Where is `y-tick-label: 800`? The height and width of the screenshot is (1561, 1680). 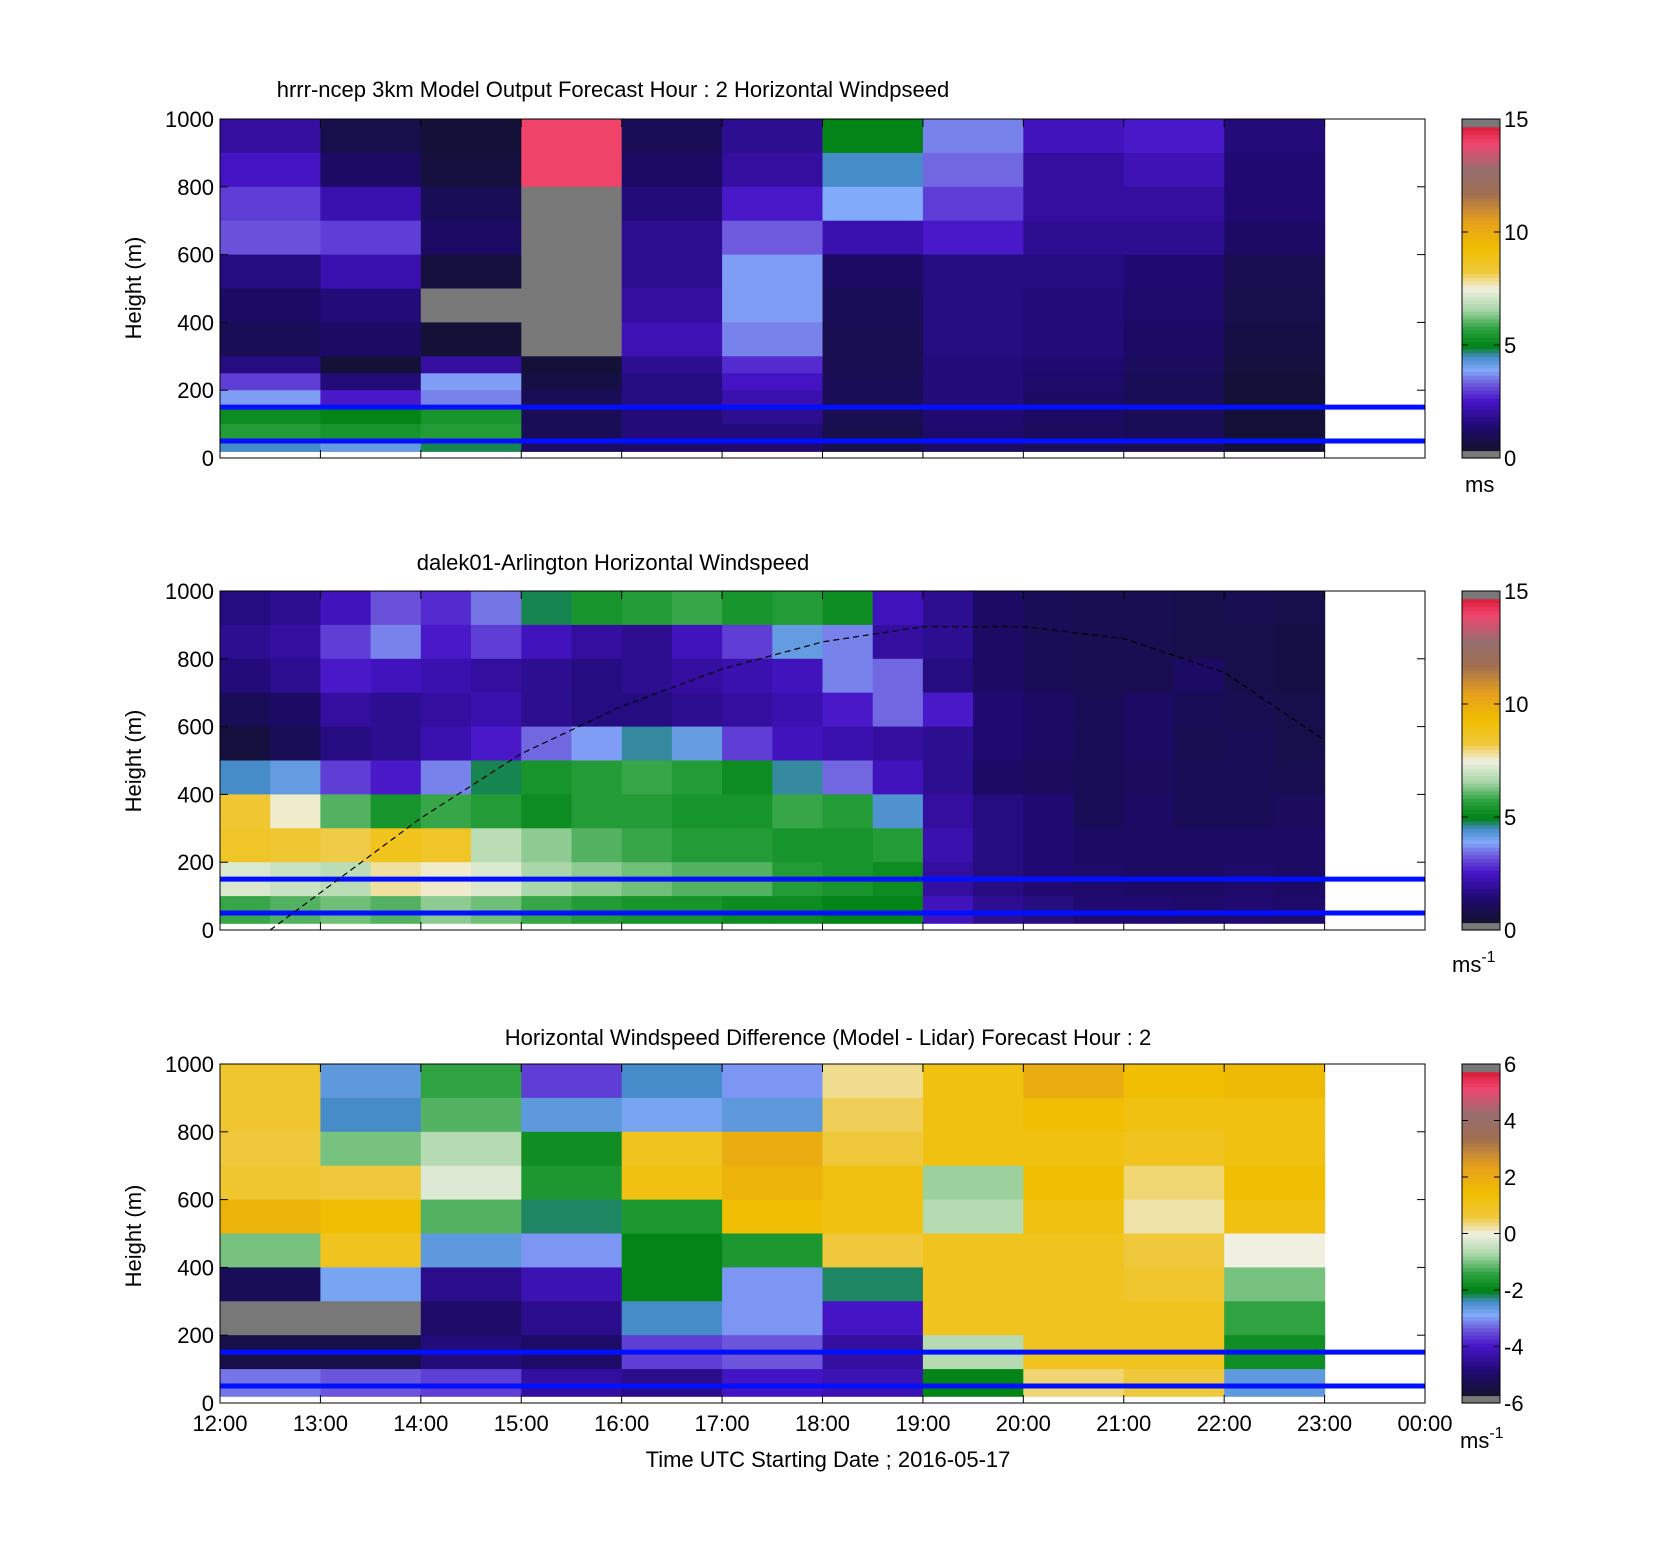 y-tick-label: 800 is located at coordinates (195, 659).